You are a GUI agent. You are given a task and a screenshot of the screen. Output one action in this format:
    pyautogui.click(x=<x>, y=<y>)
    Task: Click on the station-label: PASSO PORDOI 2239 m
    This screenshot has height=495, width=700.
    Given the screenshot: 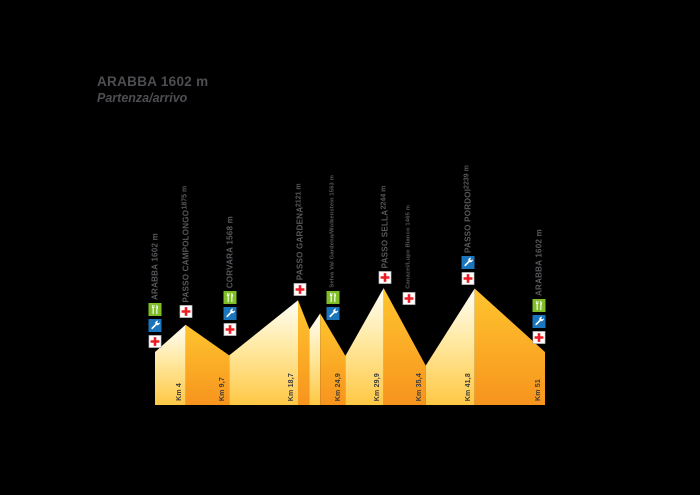 What is the action you would take?
    pyautogui.click(x=467, y=209)
    